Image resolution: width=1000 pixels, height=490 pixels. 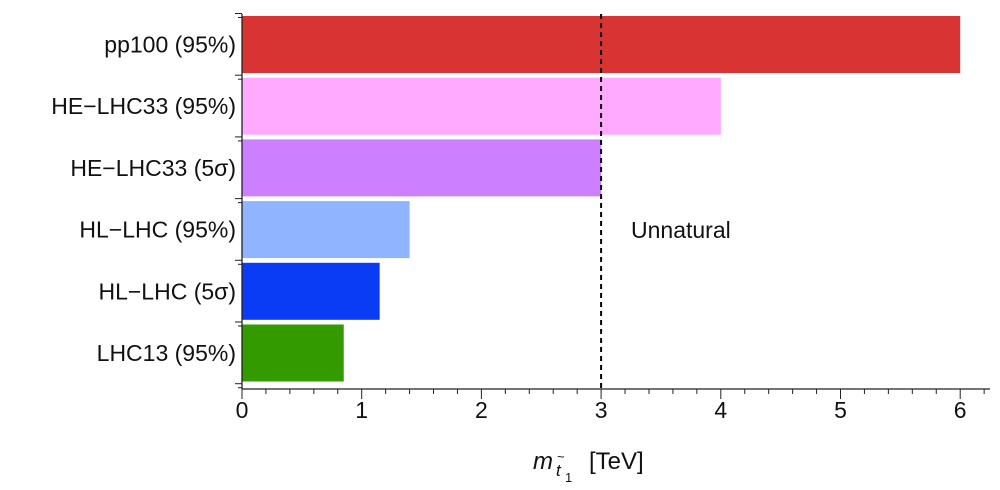 What do you see at coordinates (601, 410) in the screenshot?
I see `x-tick-label: 3` at bounding box center [601, 410].